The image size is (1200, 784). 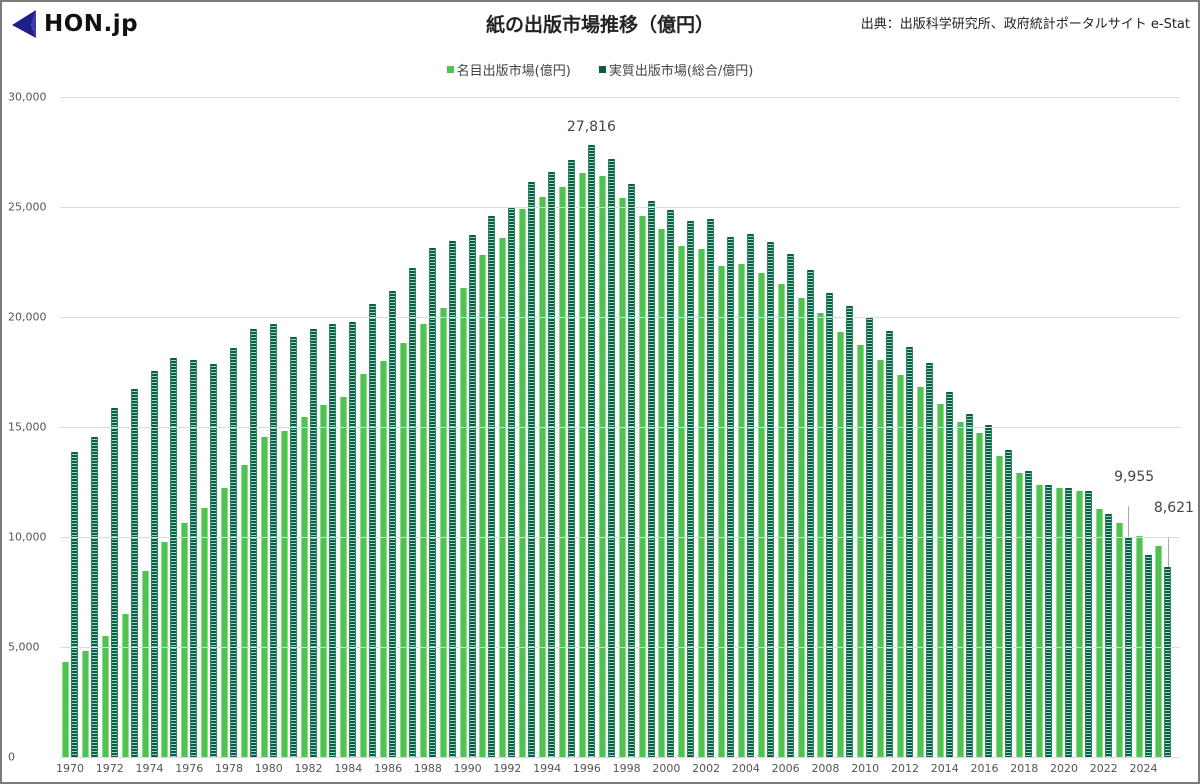 What do you see at coordinates (11, 757) in the screenshot?
I see `y-tick-label: 0` at bounding box center [11, 757].